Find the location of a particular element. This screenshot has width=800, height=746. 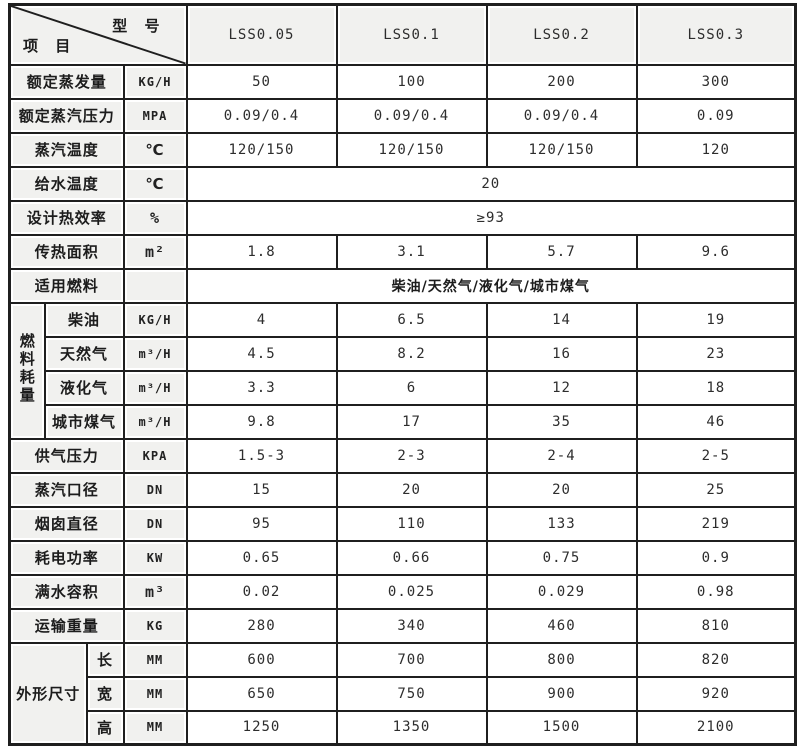

row-dim-width: 宽 MM 650 750 900 920 is located at coordinates (403, 693).